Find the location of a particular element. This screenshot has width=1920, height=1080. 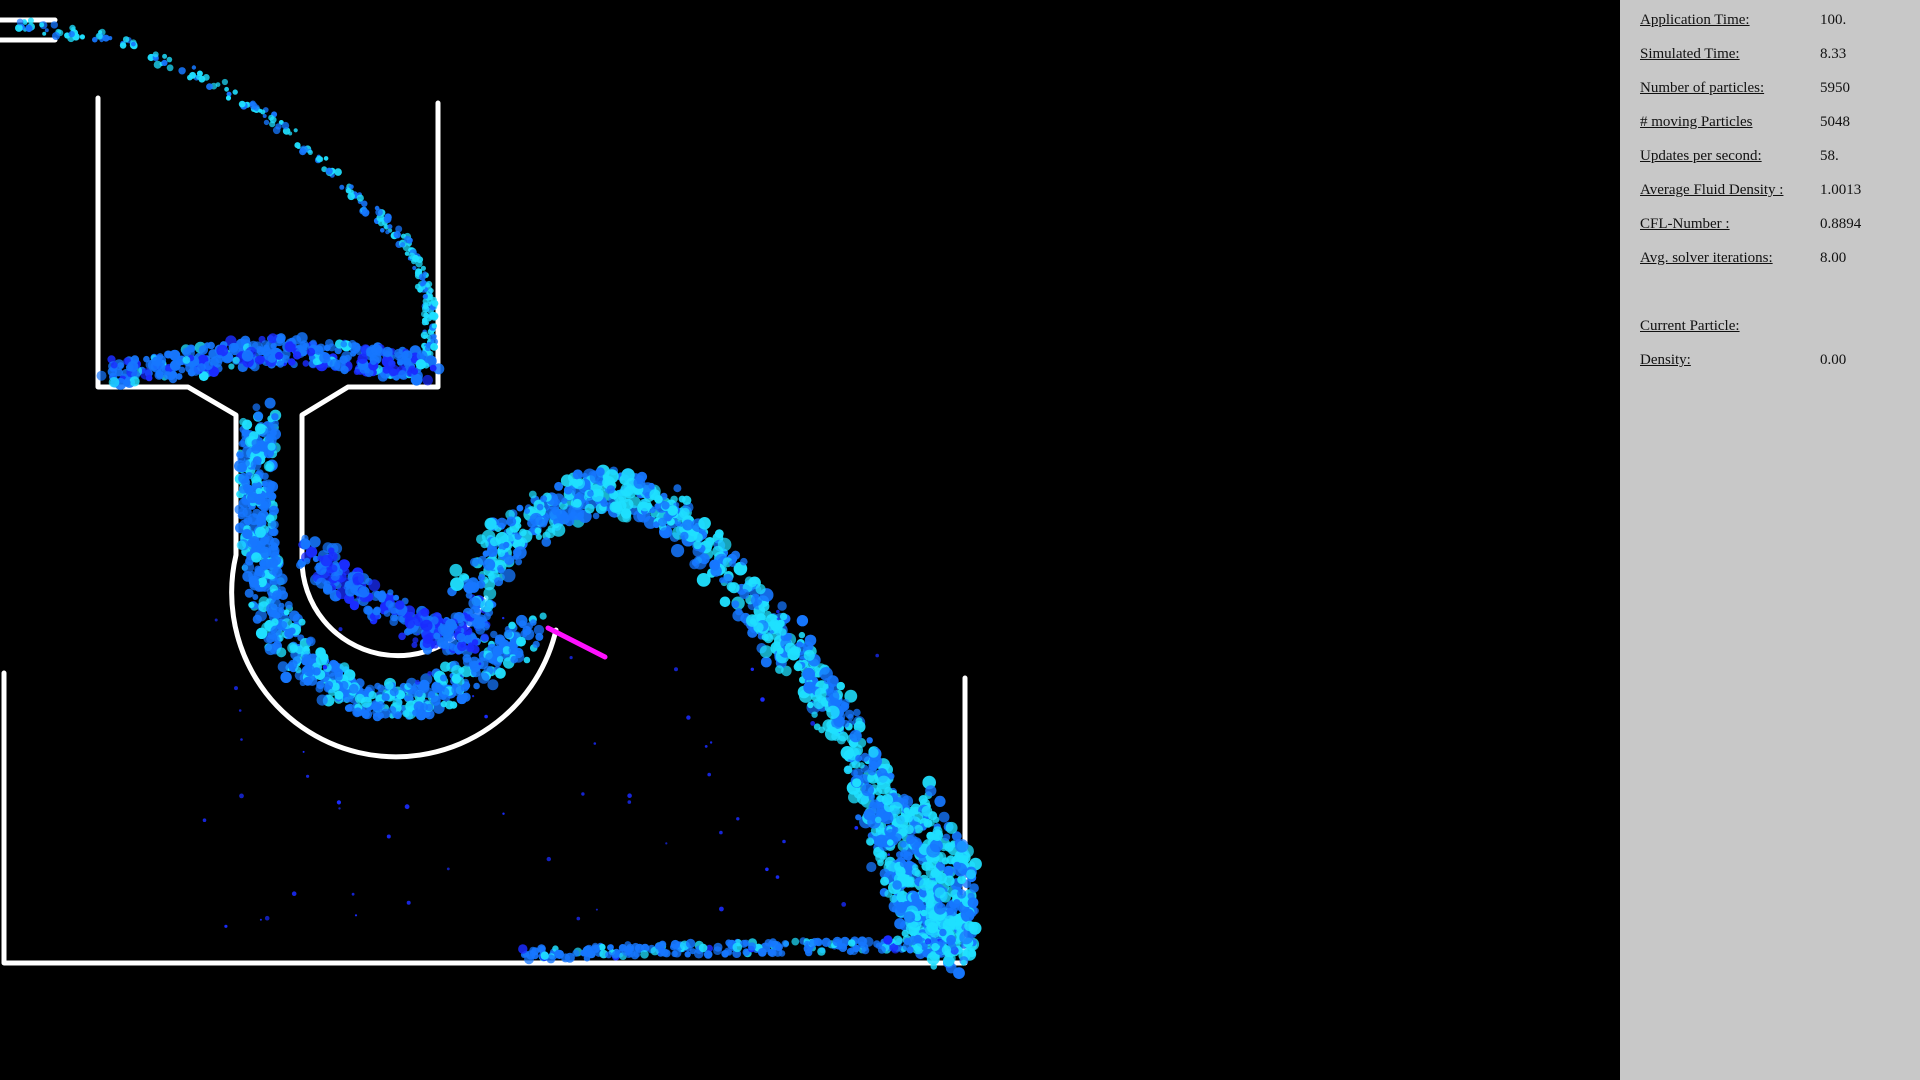

stat-label: Avg. solver iterations: is located at coordinates (1706, 258).